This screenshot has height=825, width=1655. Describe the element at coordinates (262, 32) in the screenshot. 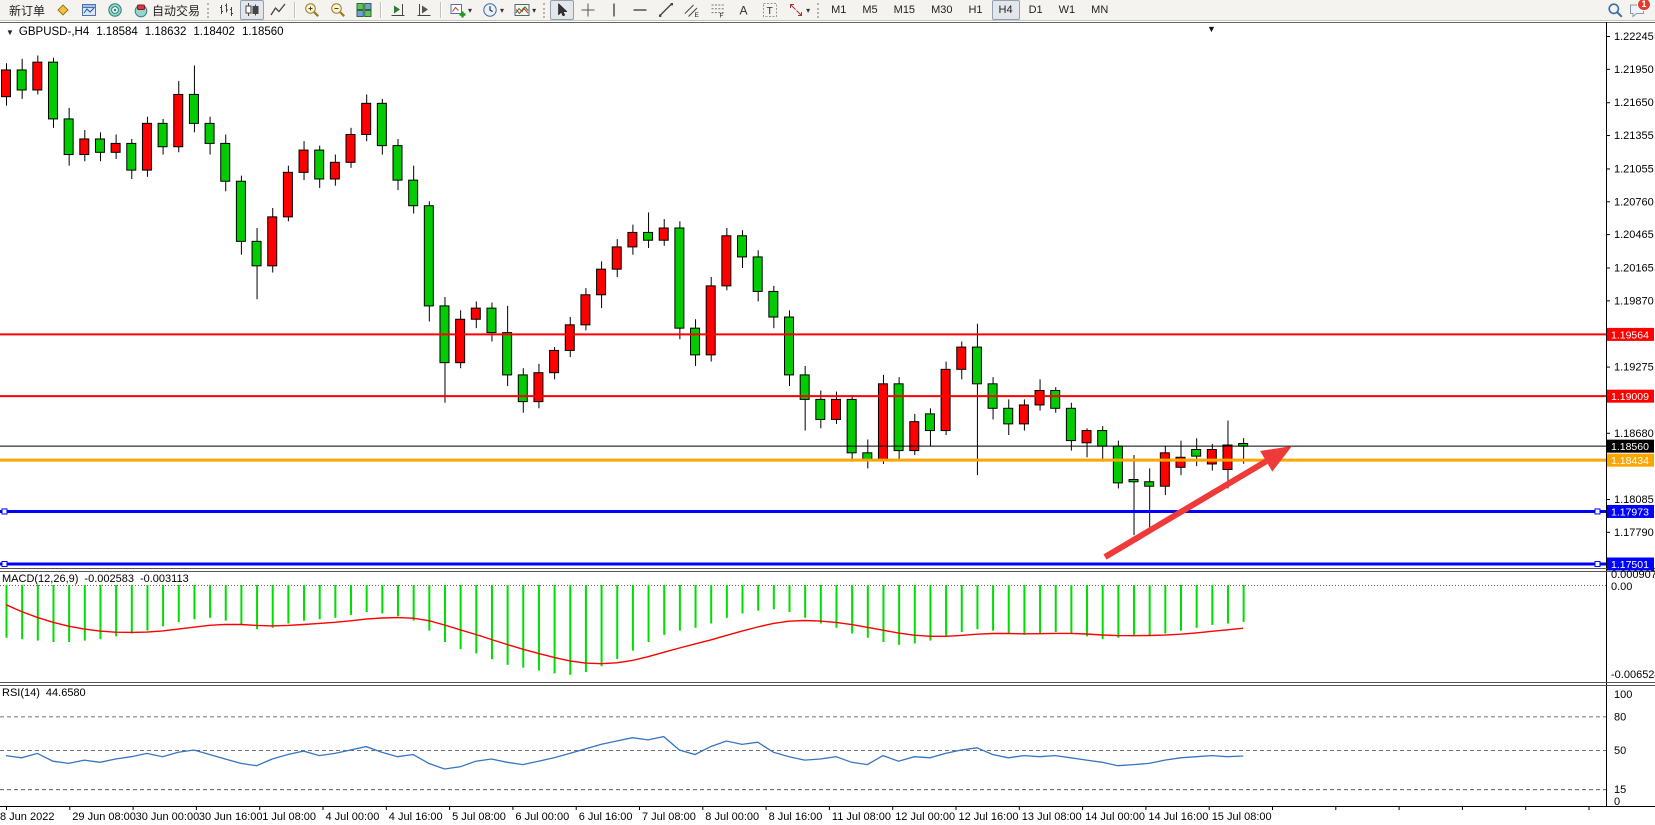

I see `ohlc-close: 1.18560` at that location.